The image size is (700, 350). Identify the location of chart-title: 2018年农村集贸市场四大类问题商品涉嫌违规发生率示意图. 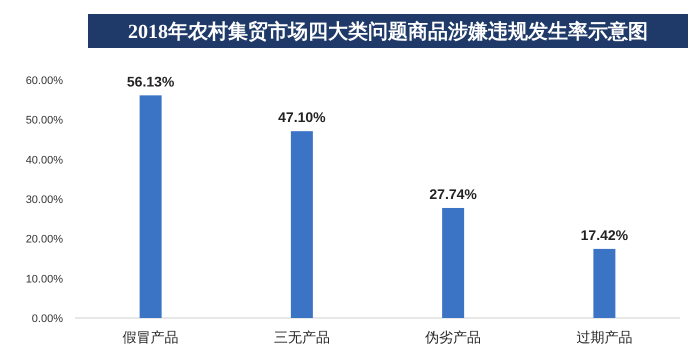
(388, 31).